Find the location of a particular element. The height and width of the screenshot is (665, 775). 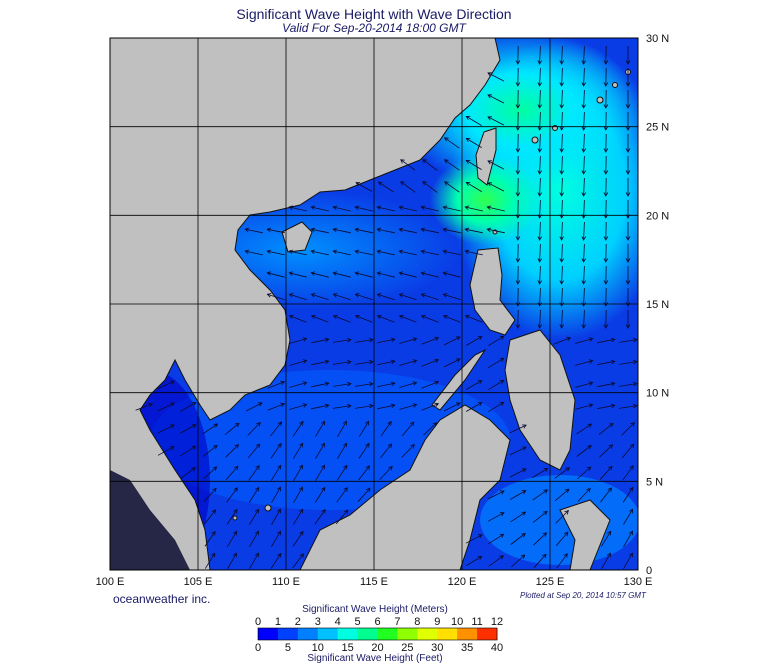

lat-tick-label: 25 N is located at coordinates (657, 128).